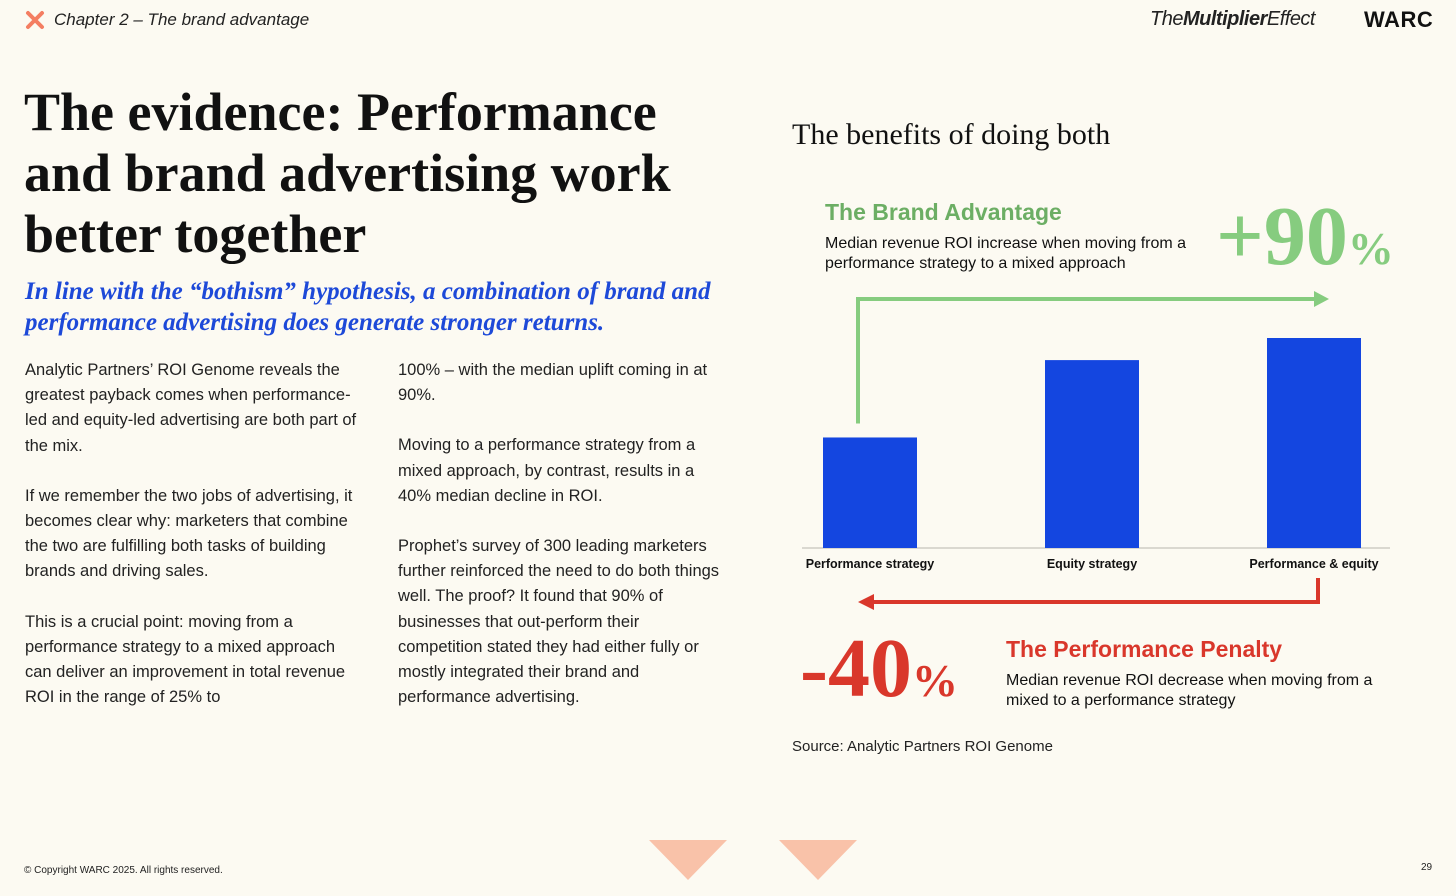 The width and height of the screenshot is (1456, 896). I want to click on performance-penalty-title: The Performance Penalty, so click(1144, 649).